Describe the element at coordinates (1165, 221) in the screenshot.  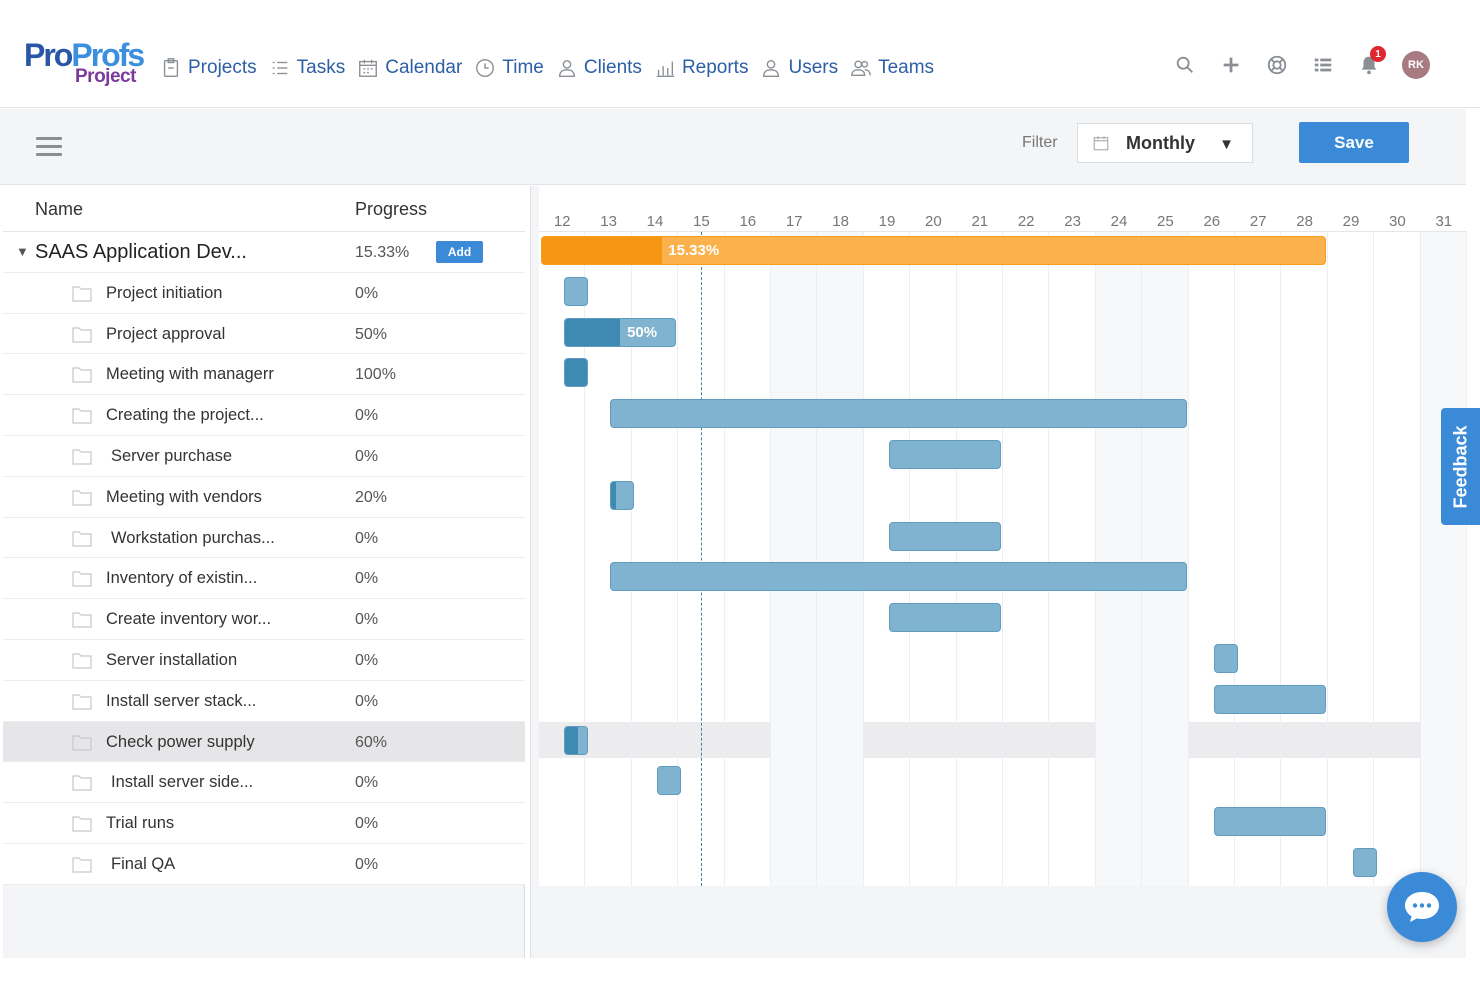
I see `day-label: 25` at that location.